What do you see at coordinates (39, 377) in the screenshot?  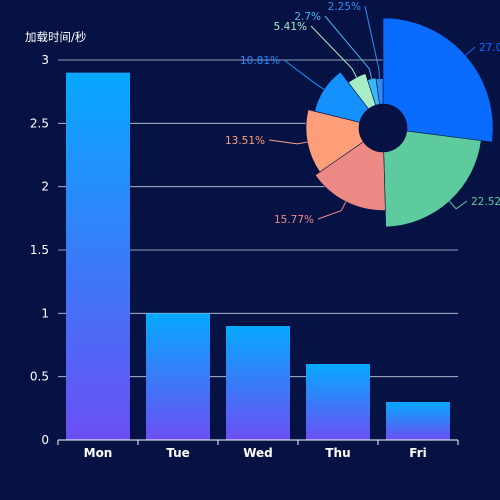 I see `y-tick-label: 0.5` at bounding box center [39, 377].